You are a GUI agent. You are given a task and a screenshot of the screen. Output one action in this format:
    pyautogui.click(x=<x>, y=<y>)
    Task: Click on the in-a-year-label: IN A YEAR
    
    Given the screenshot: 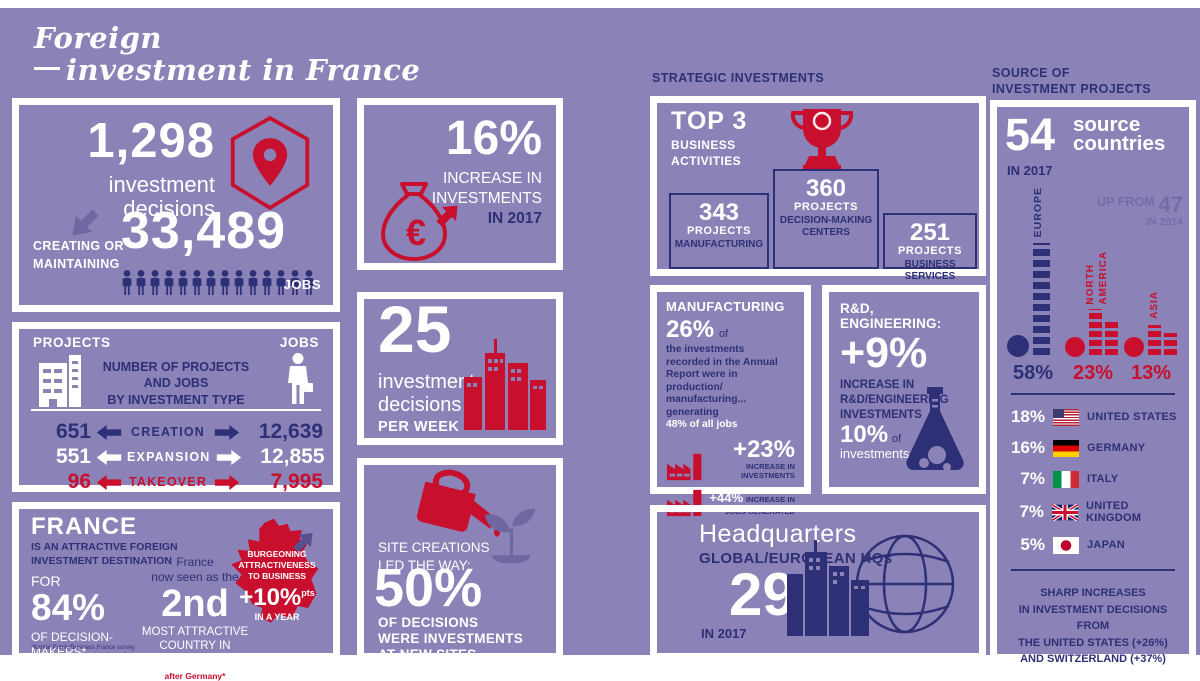 What is the action you would take?
    pyautogui.click(x=277, y=616)
    